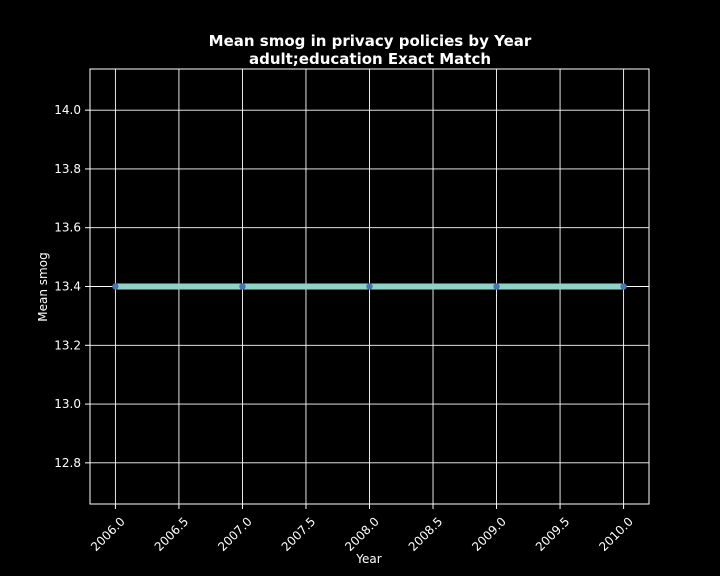  Describe the element at coordinates (553, 534) in the screenshot. I see `x-tick-label: 2009.5` at that location.